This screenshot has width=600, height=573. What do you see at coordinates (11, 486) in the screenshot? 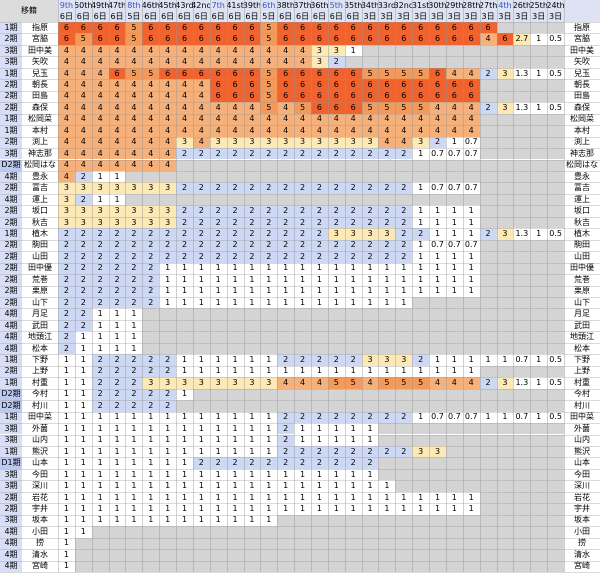
I see `member-tag: 3期` at bounding box center [11, 486].